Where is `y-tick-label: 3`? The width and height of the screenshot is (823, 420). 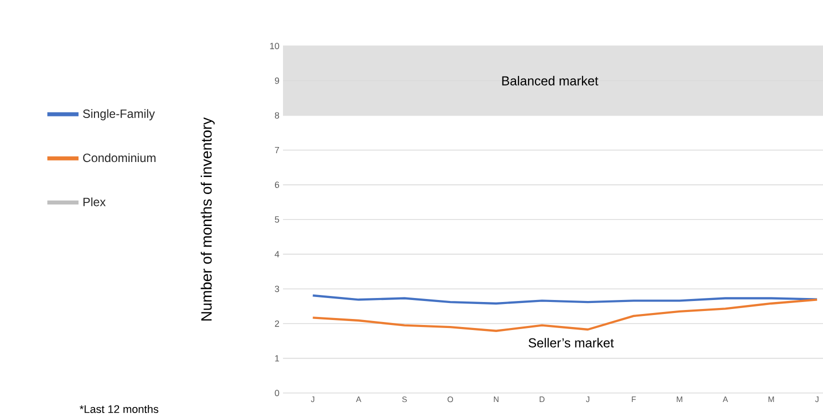 y-tick-label: 3 is located at coordinates (277, 289).